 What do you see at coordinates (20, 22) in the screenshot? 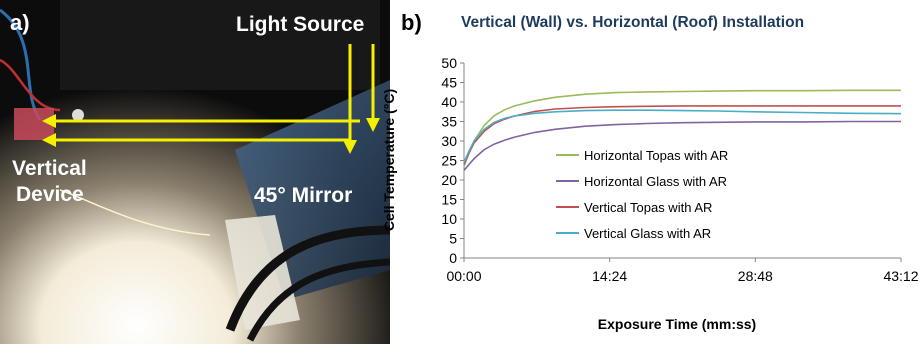
I see `panel-a-letter: a)` at bounding box center [20, 22].